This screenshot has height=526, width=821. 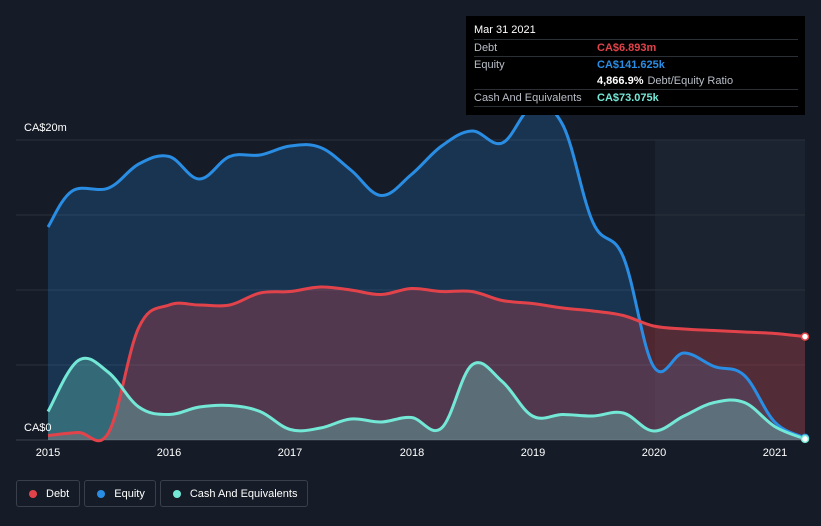 What do you see at coordinates (533, 453) in the screenshot?
I see `x-tick-label: 2019` at bounding box center [533, 453].